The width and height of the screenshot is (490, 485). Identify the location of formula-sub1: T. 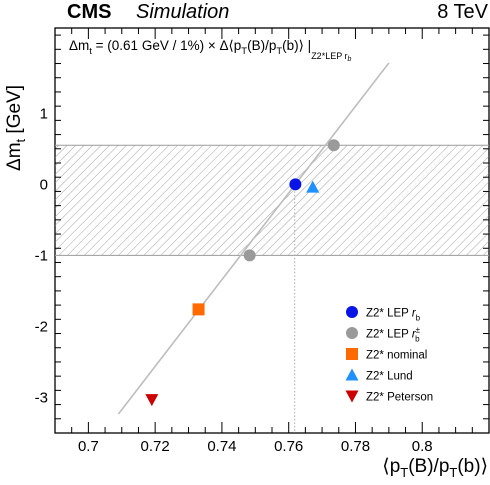
(244, 51).